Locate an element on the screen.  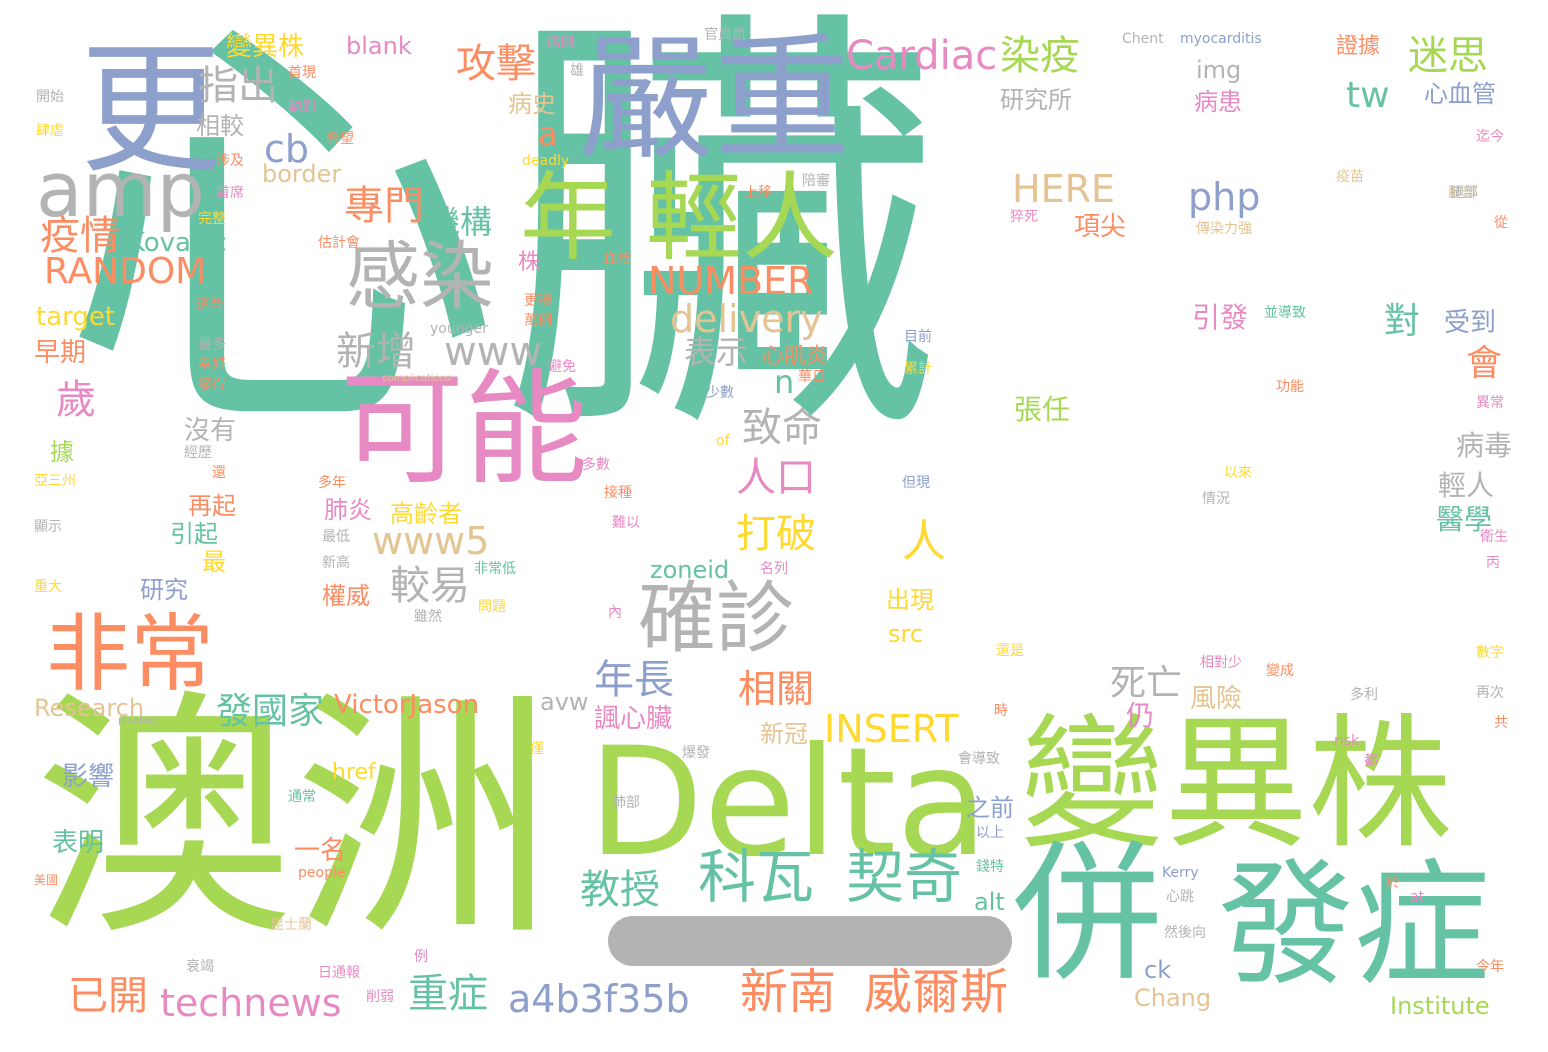
word: 爆發 is located at coordinates (696, 753).